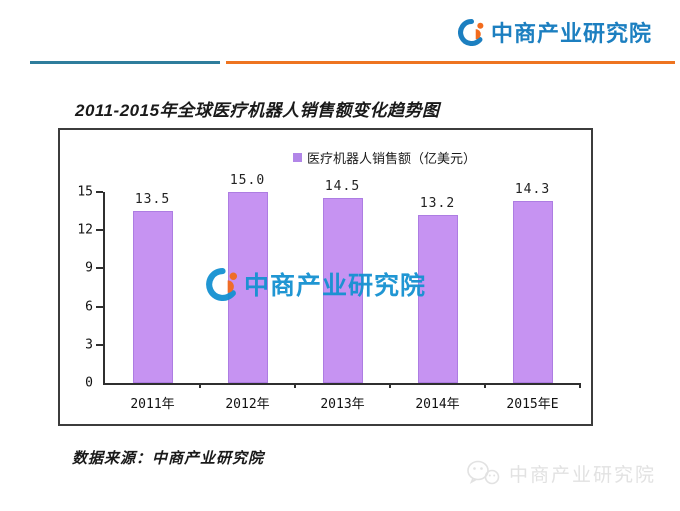 The height and width of the screenshot is (511, 680). What do you see at coordinates (471, 32) in the screenshot?
I see `brand-logo-icon` at bounding box center [471, 32].